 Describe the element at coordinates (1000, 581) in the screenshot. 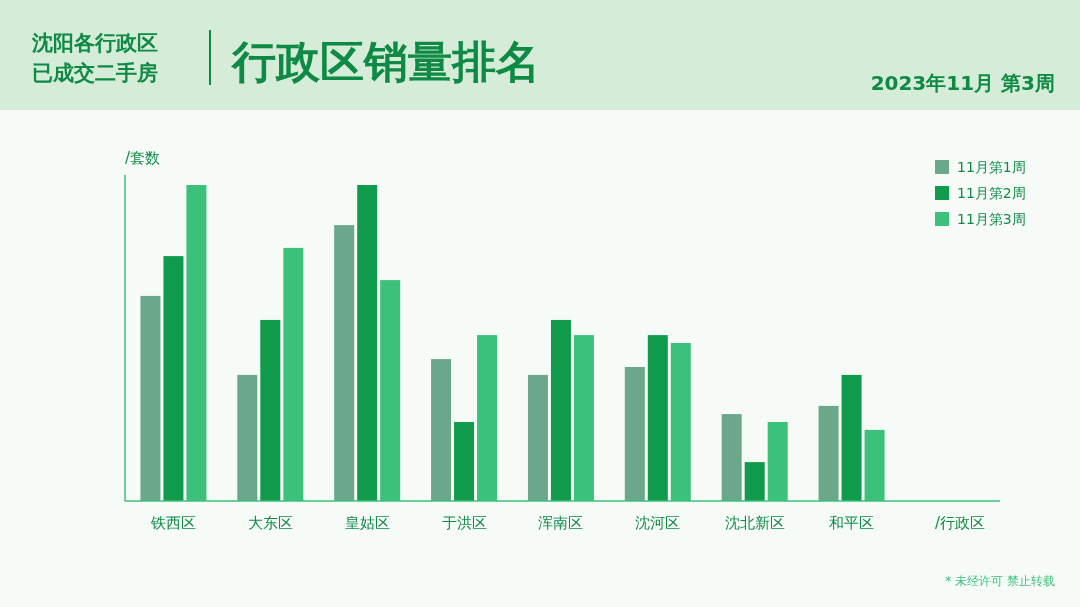

I see `text: * 未经许可 禁止转载` at that location.